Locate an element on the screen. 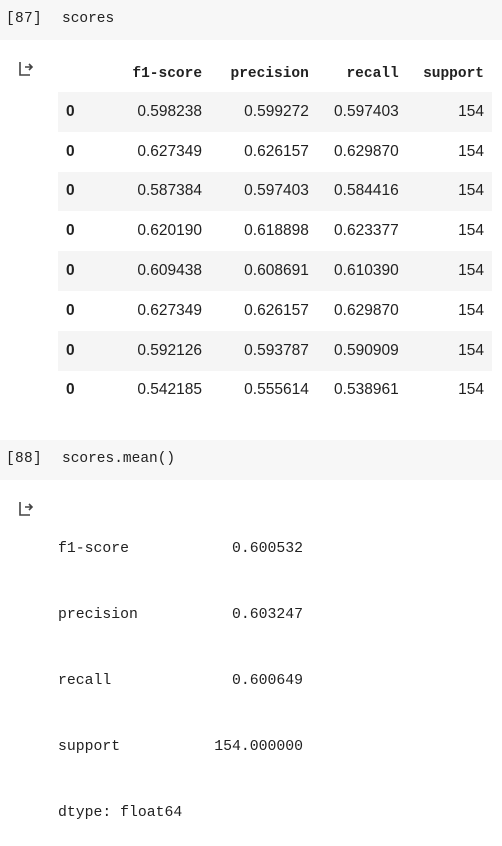 Image resolution: width=502 pixels, height=846 pixels. cell-f1-score: 0.598238 is located at coordinates (162, 112).